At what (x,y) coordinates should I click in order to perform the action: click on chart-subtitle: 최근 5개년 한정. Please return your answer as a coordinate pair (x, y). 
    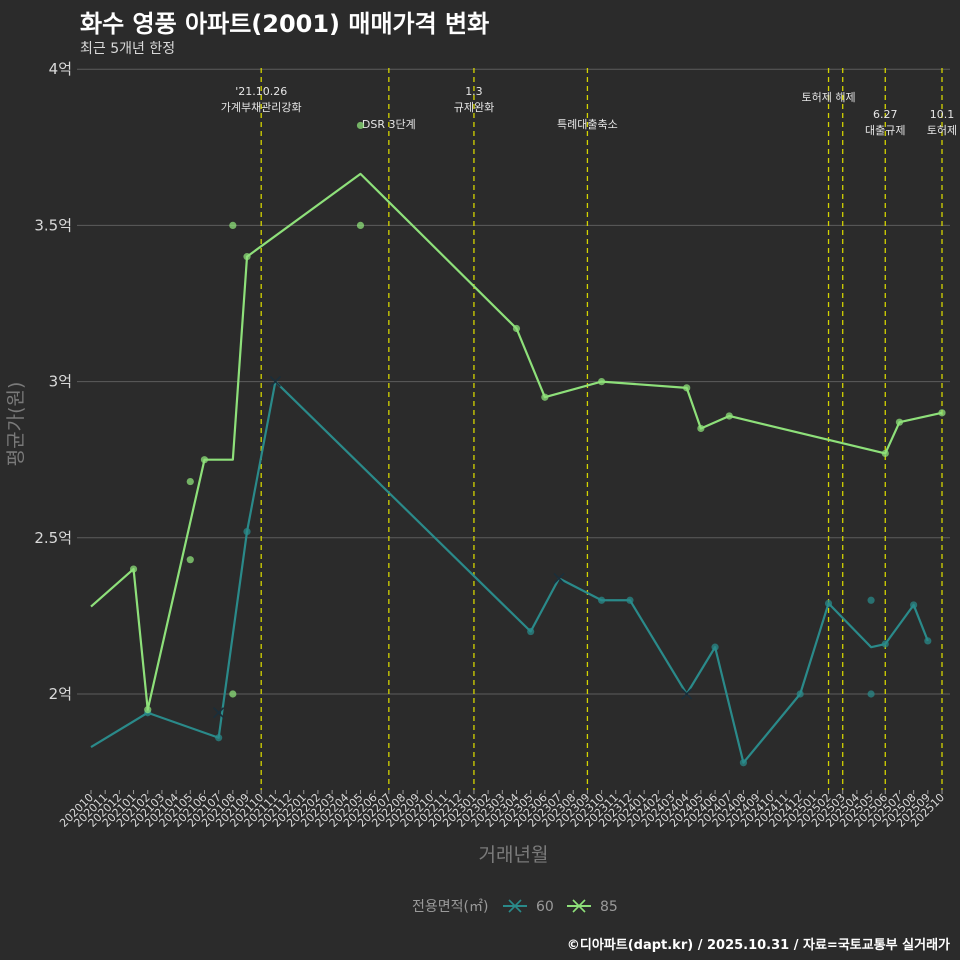
    Looking at the image, I should click on (128, 49).